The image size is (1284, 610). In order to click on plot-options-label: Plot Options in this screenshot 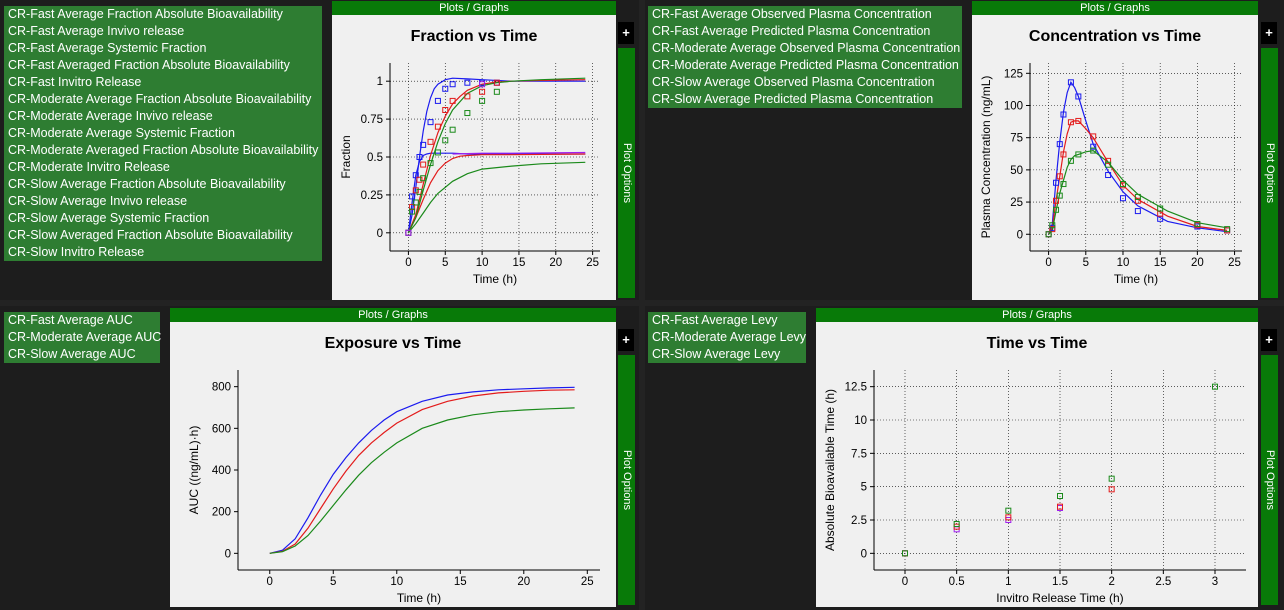, I will do `click(626, 480)`.